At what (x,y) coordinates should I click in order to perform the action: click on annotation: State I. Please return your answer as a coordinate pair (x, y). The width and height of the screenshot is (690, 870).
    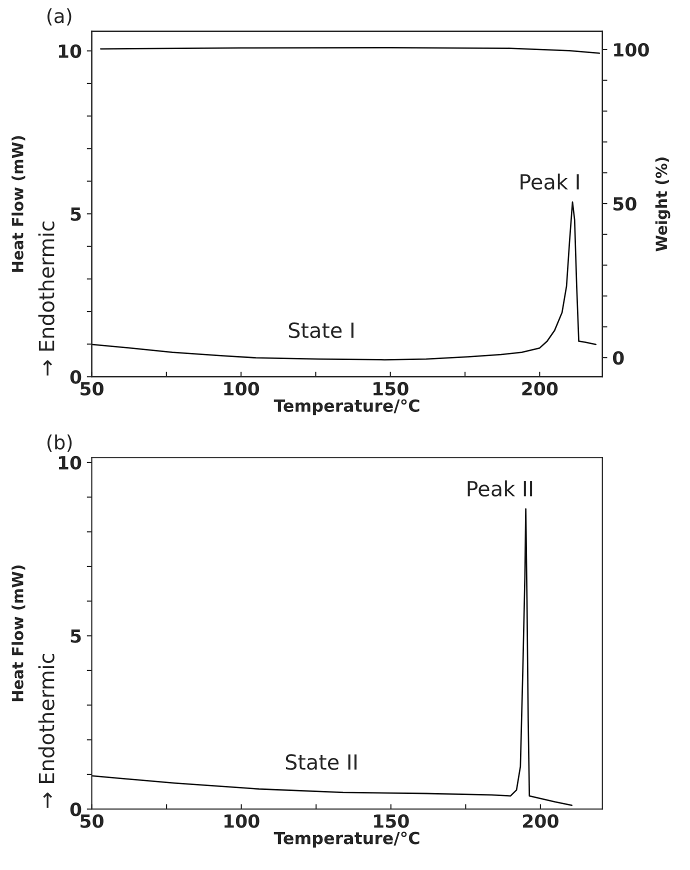
    Looking at the image, I should click on (321, 330).